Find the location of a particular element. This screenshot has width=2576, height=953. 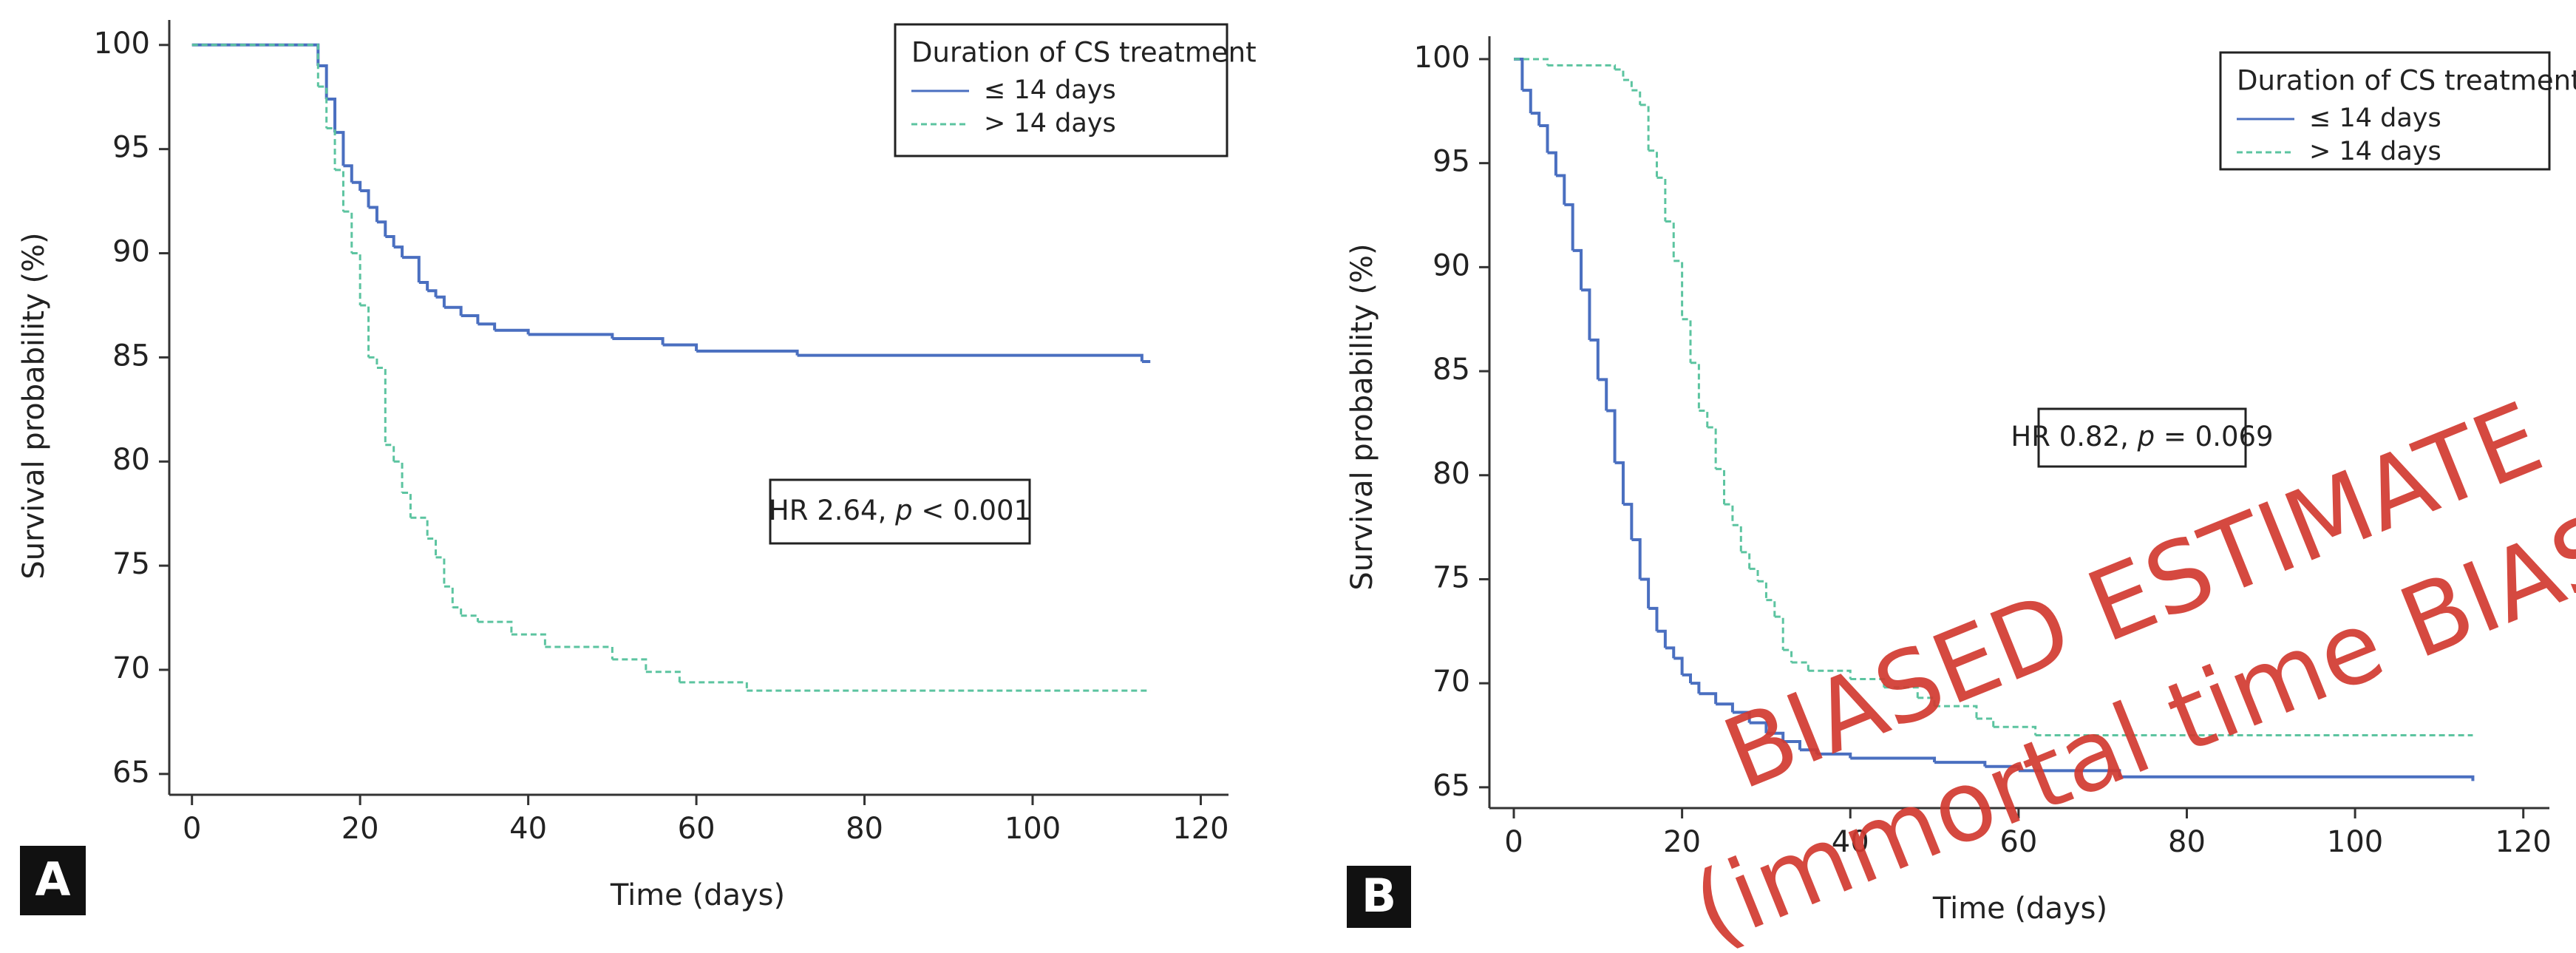

x-tick-label: 20 is located at coordinates (360, 829).